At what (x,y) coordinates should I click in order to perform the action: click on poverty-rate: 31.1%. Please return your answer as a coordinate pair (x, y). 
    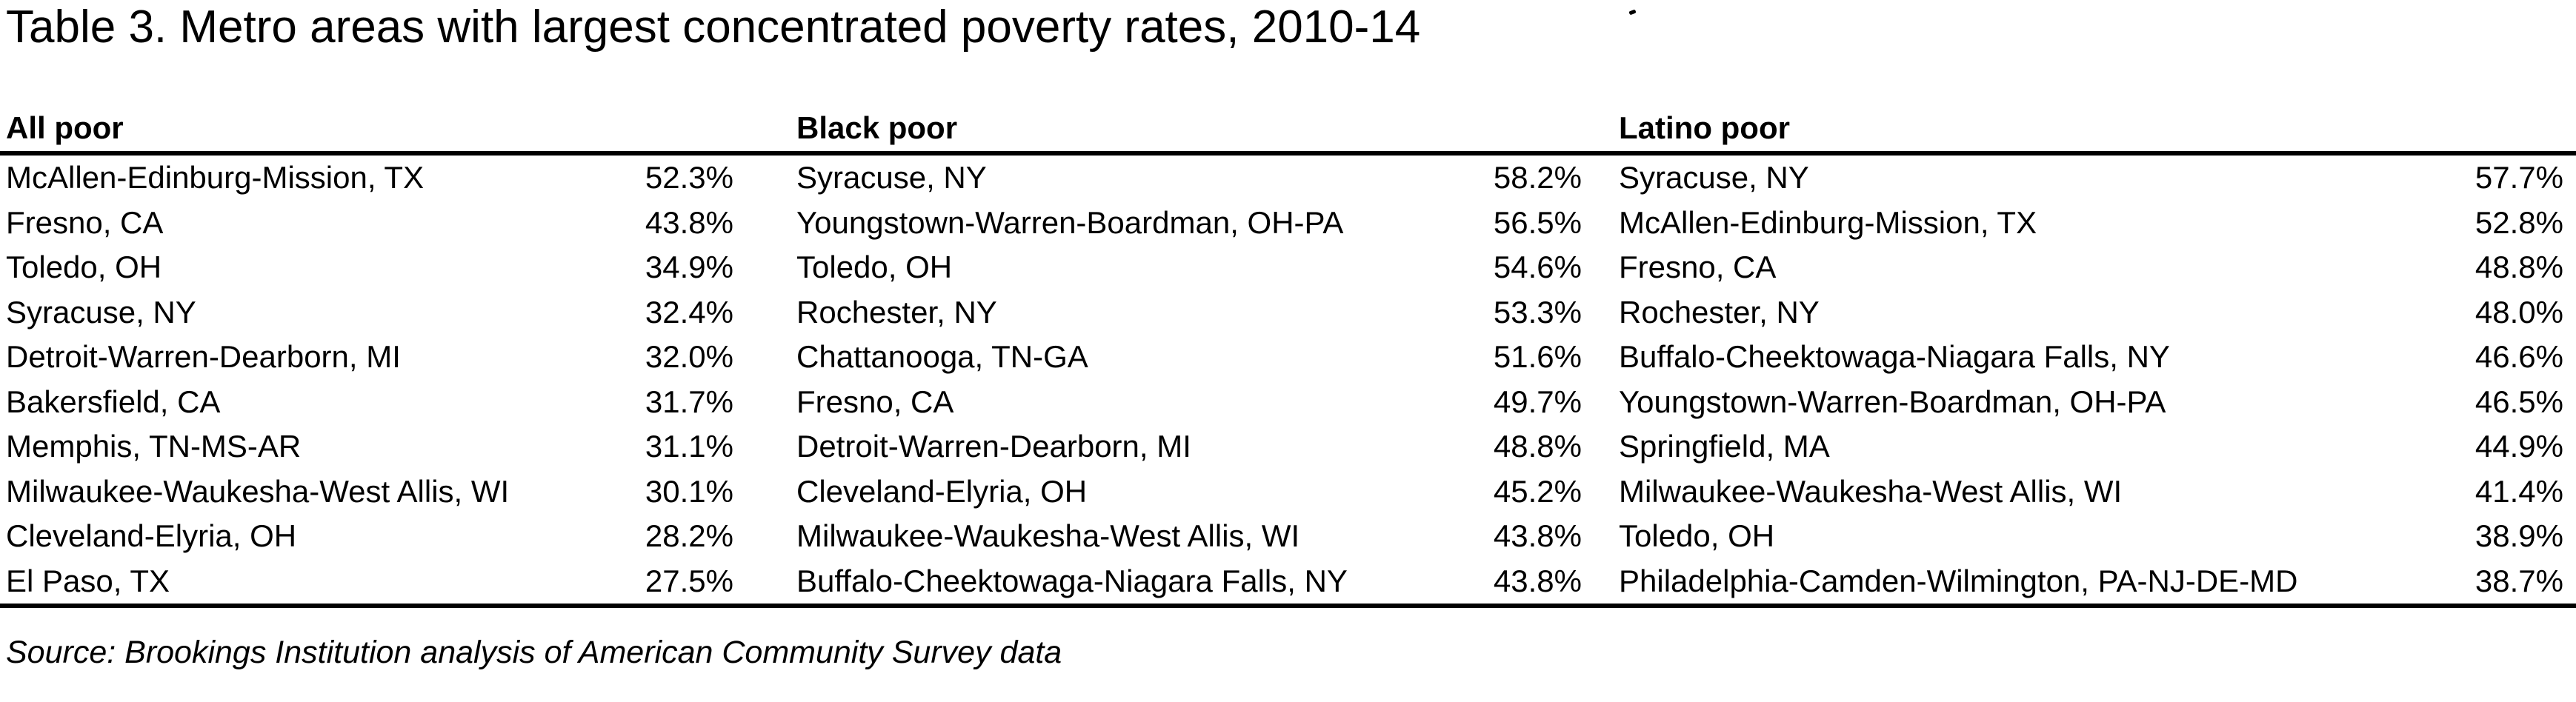
    Looking at the image, I should click on (689, 446).